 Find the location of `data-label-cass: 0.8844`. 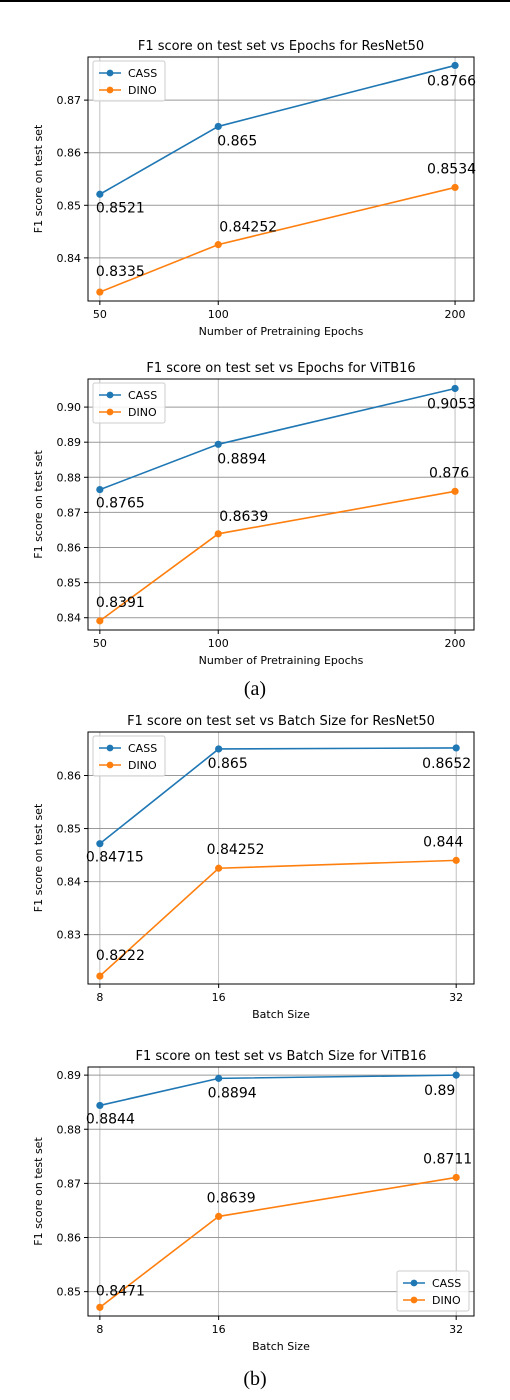

data-label-cass: 0.8844 is located at coordinates (110, 1119).